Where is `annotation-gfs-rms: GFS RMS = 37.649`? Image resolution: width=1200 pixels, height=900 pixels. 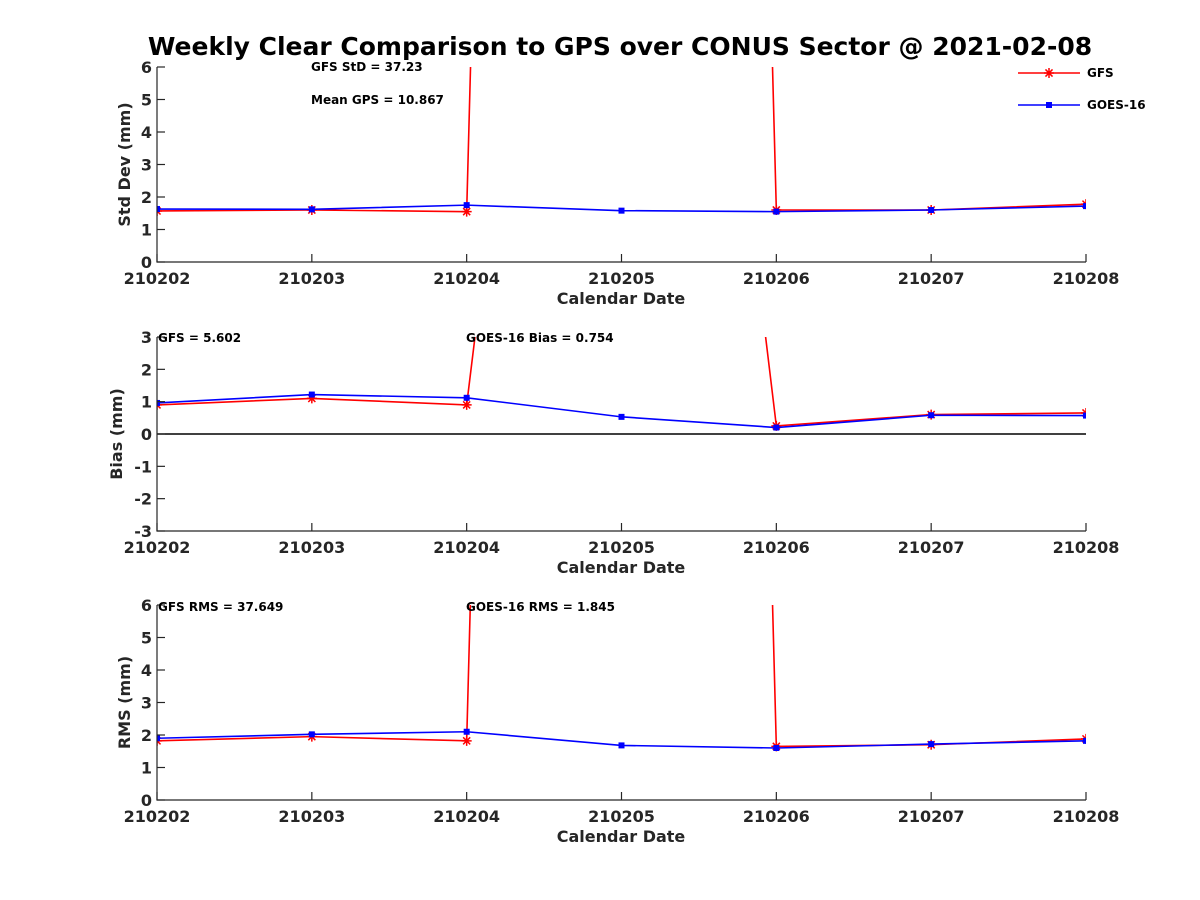
annotation-gfs-rms: GFS RMS = 37.649 is located at coordinates (220, 607).